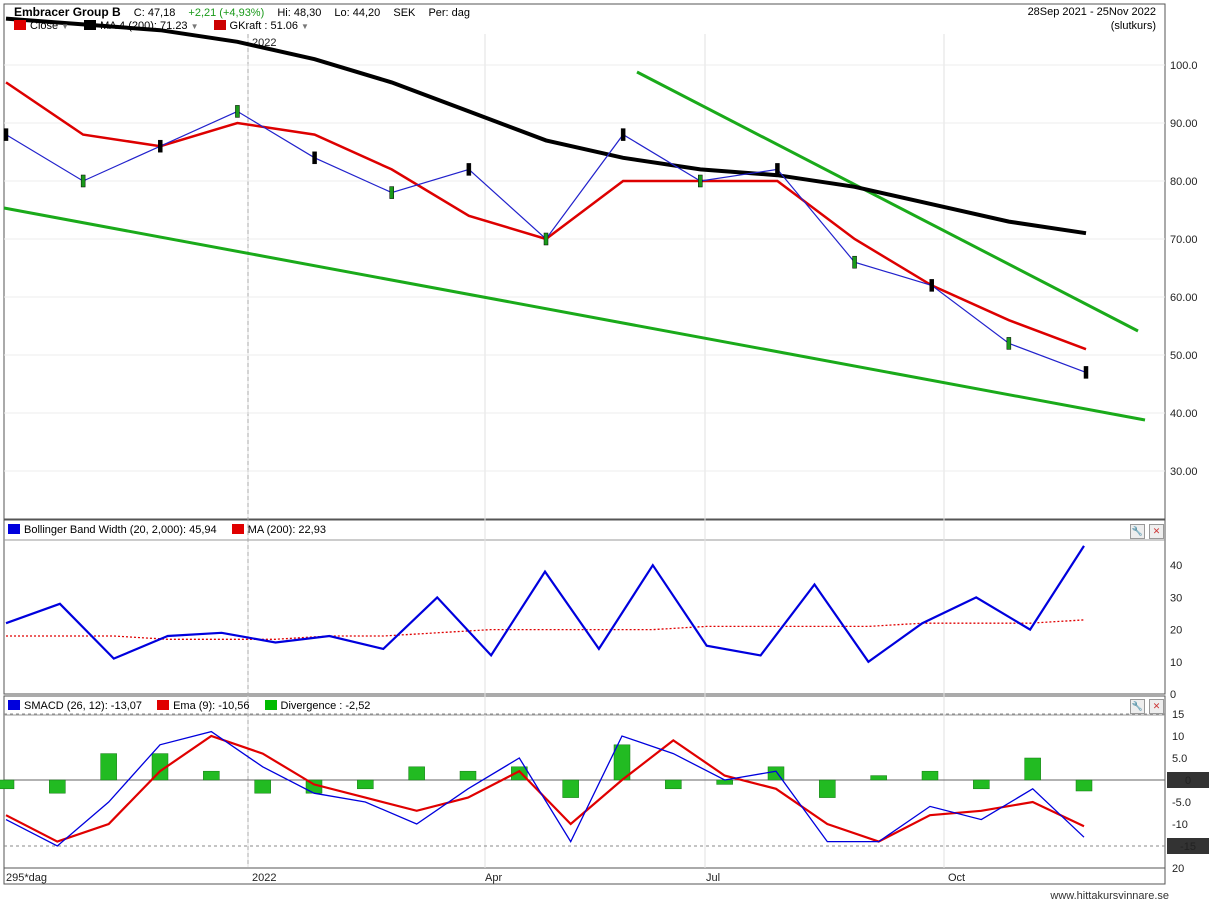 The image size is (1211, 902). I want to click on macd-y-tick-label: -15, so click(1188, 847).